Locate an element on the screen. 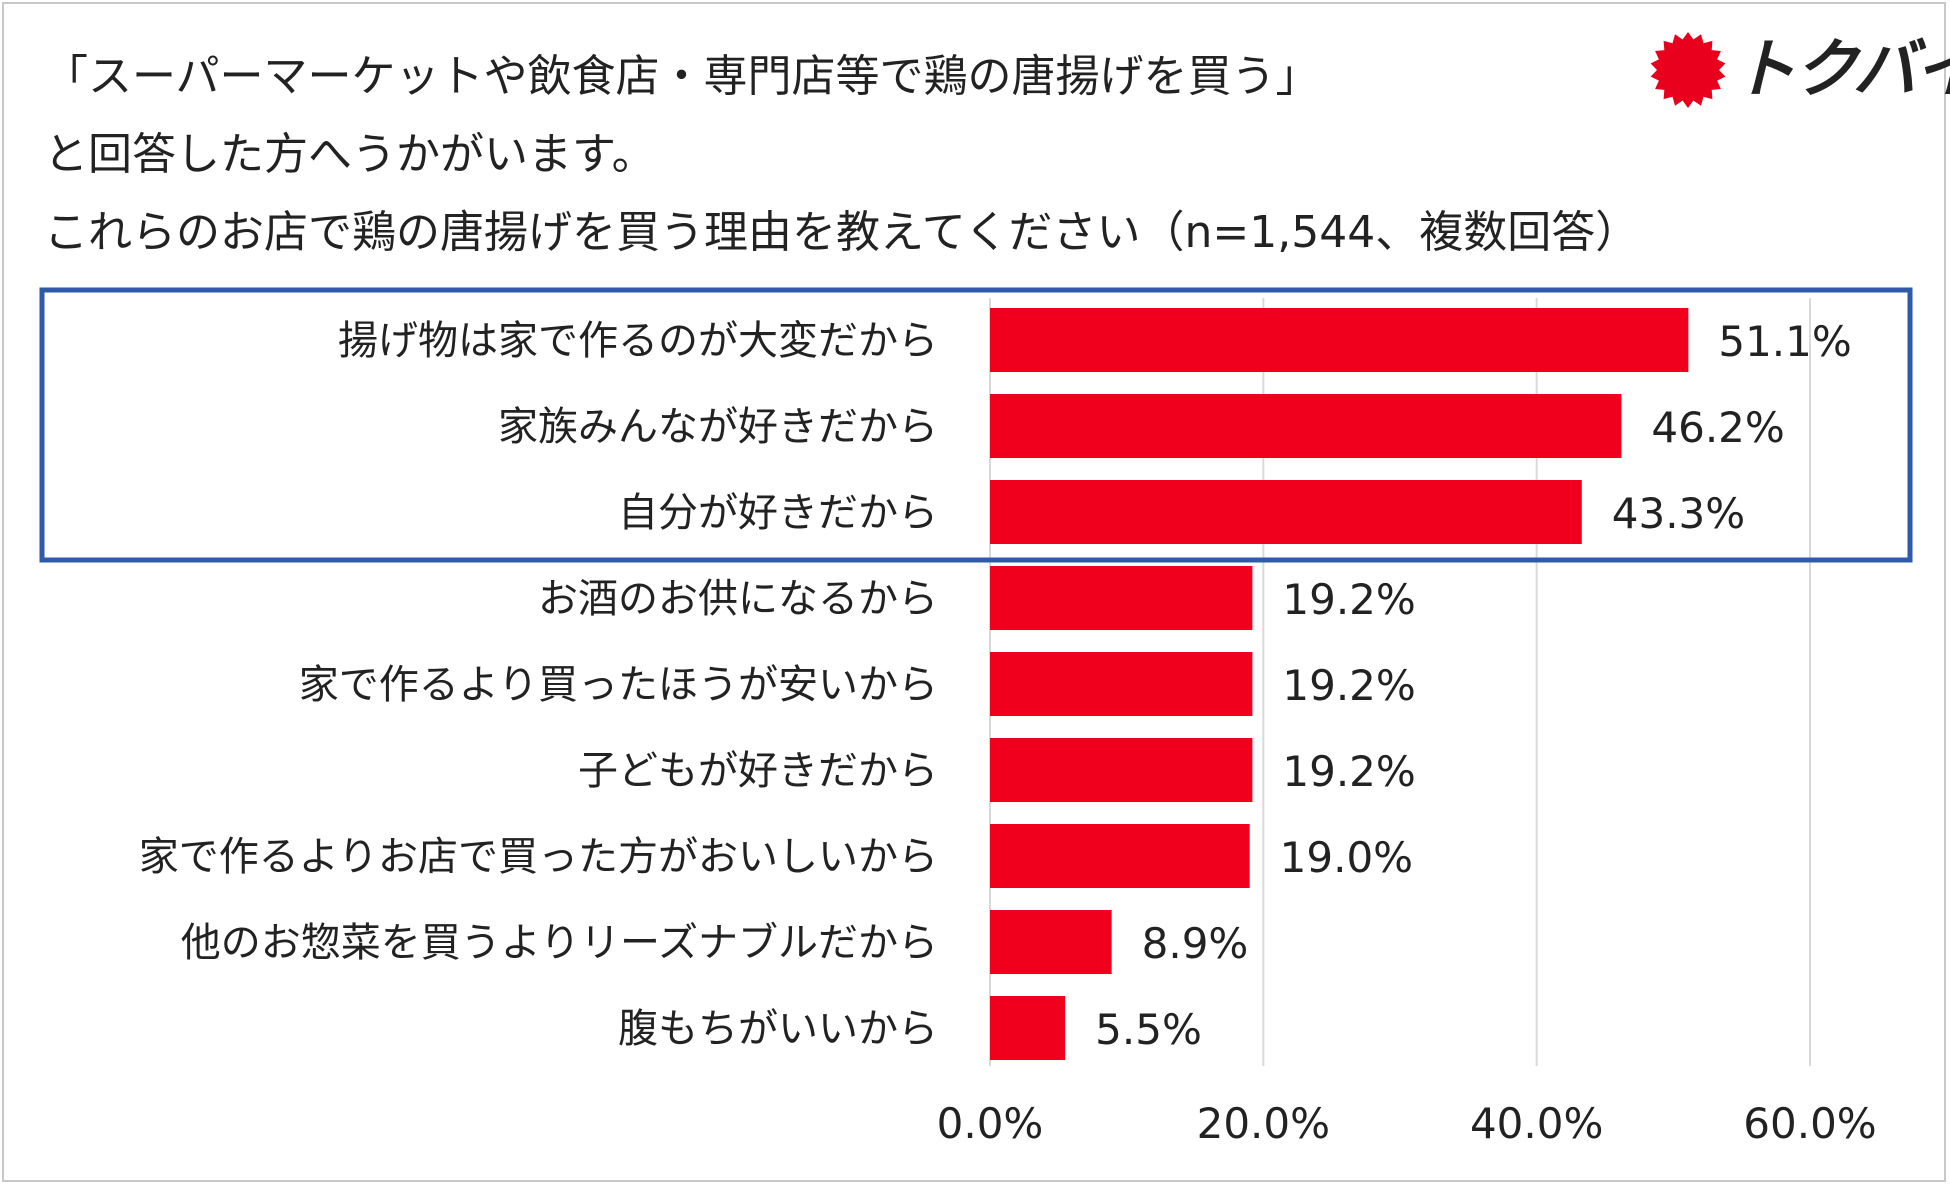 The width and height of the screenshot is (1950, 1186). x-tick-label: 0.0% is located at coordinates (990, 1123).